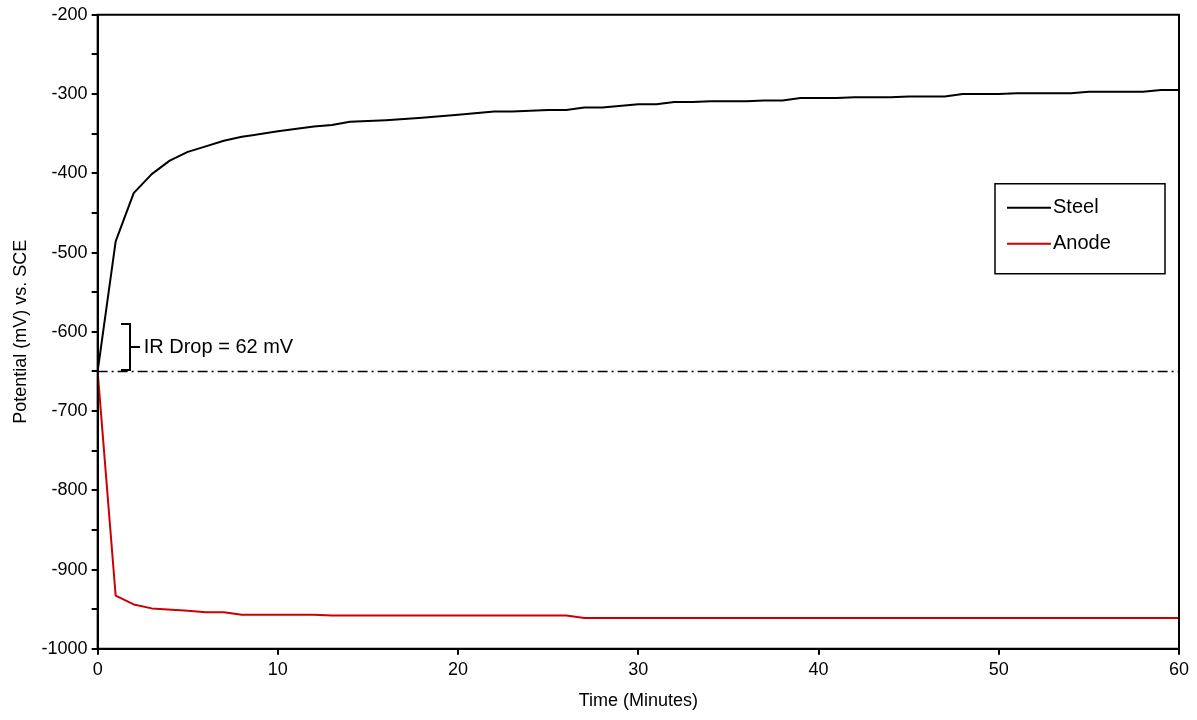  I want to click on y-tick-label: -300, so click(69, 93).